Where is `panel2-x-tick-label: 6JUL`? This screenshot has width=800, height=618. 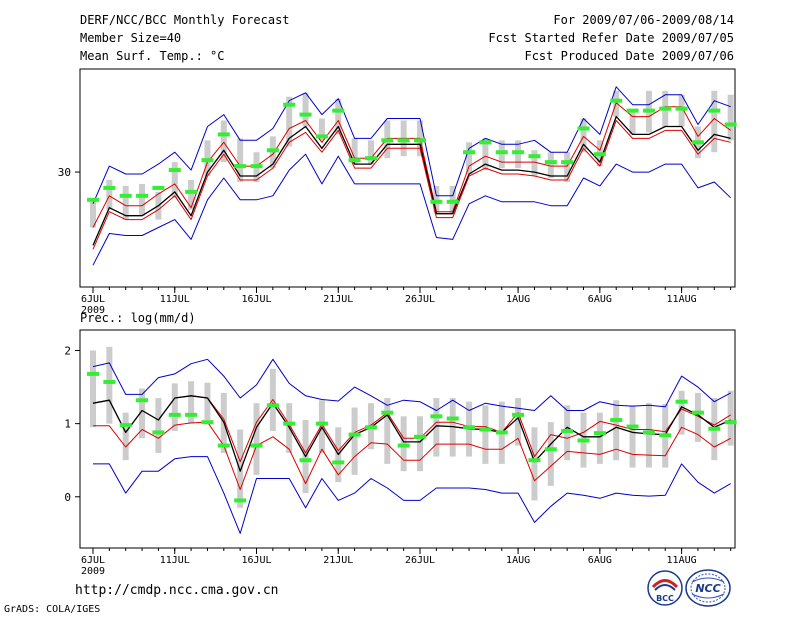 panel2-x-tick-label: 6JUL is located at coordinates (93, 560).